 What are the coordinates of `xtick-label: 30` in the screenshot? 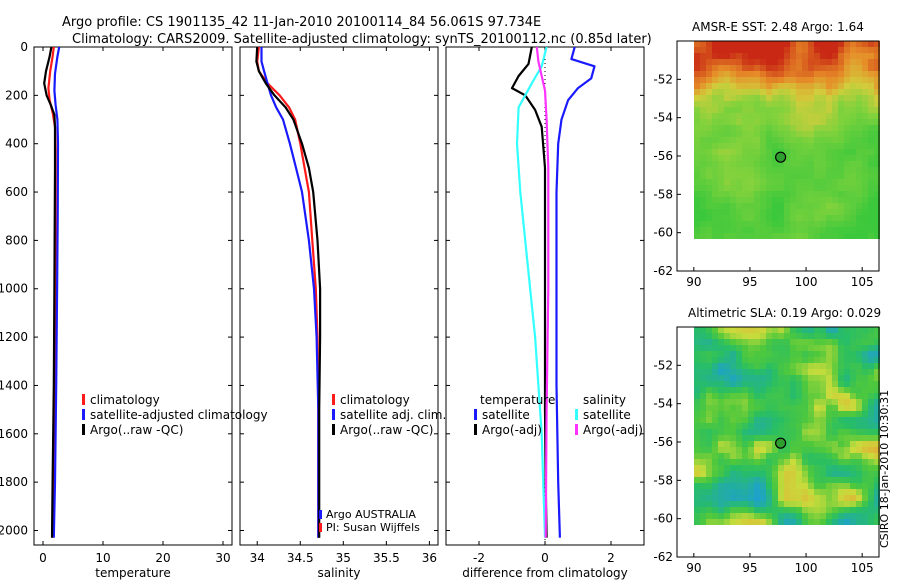 It's located at (222, 558).